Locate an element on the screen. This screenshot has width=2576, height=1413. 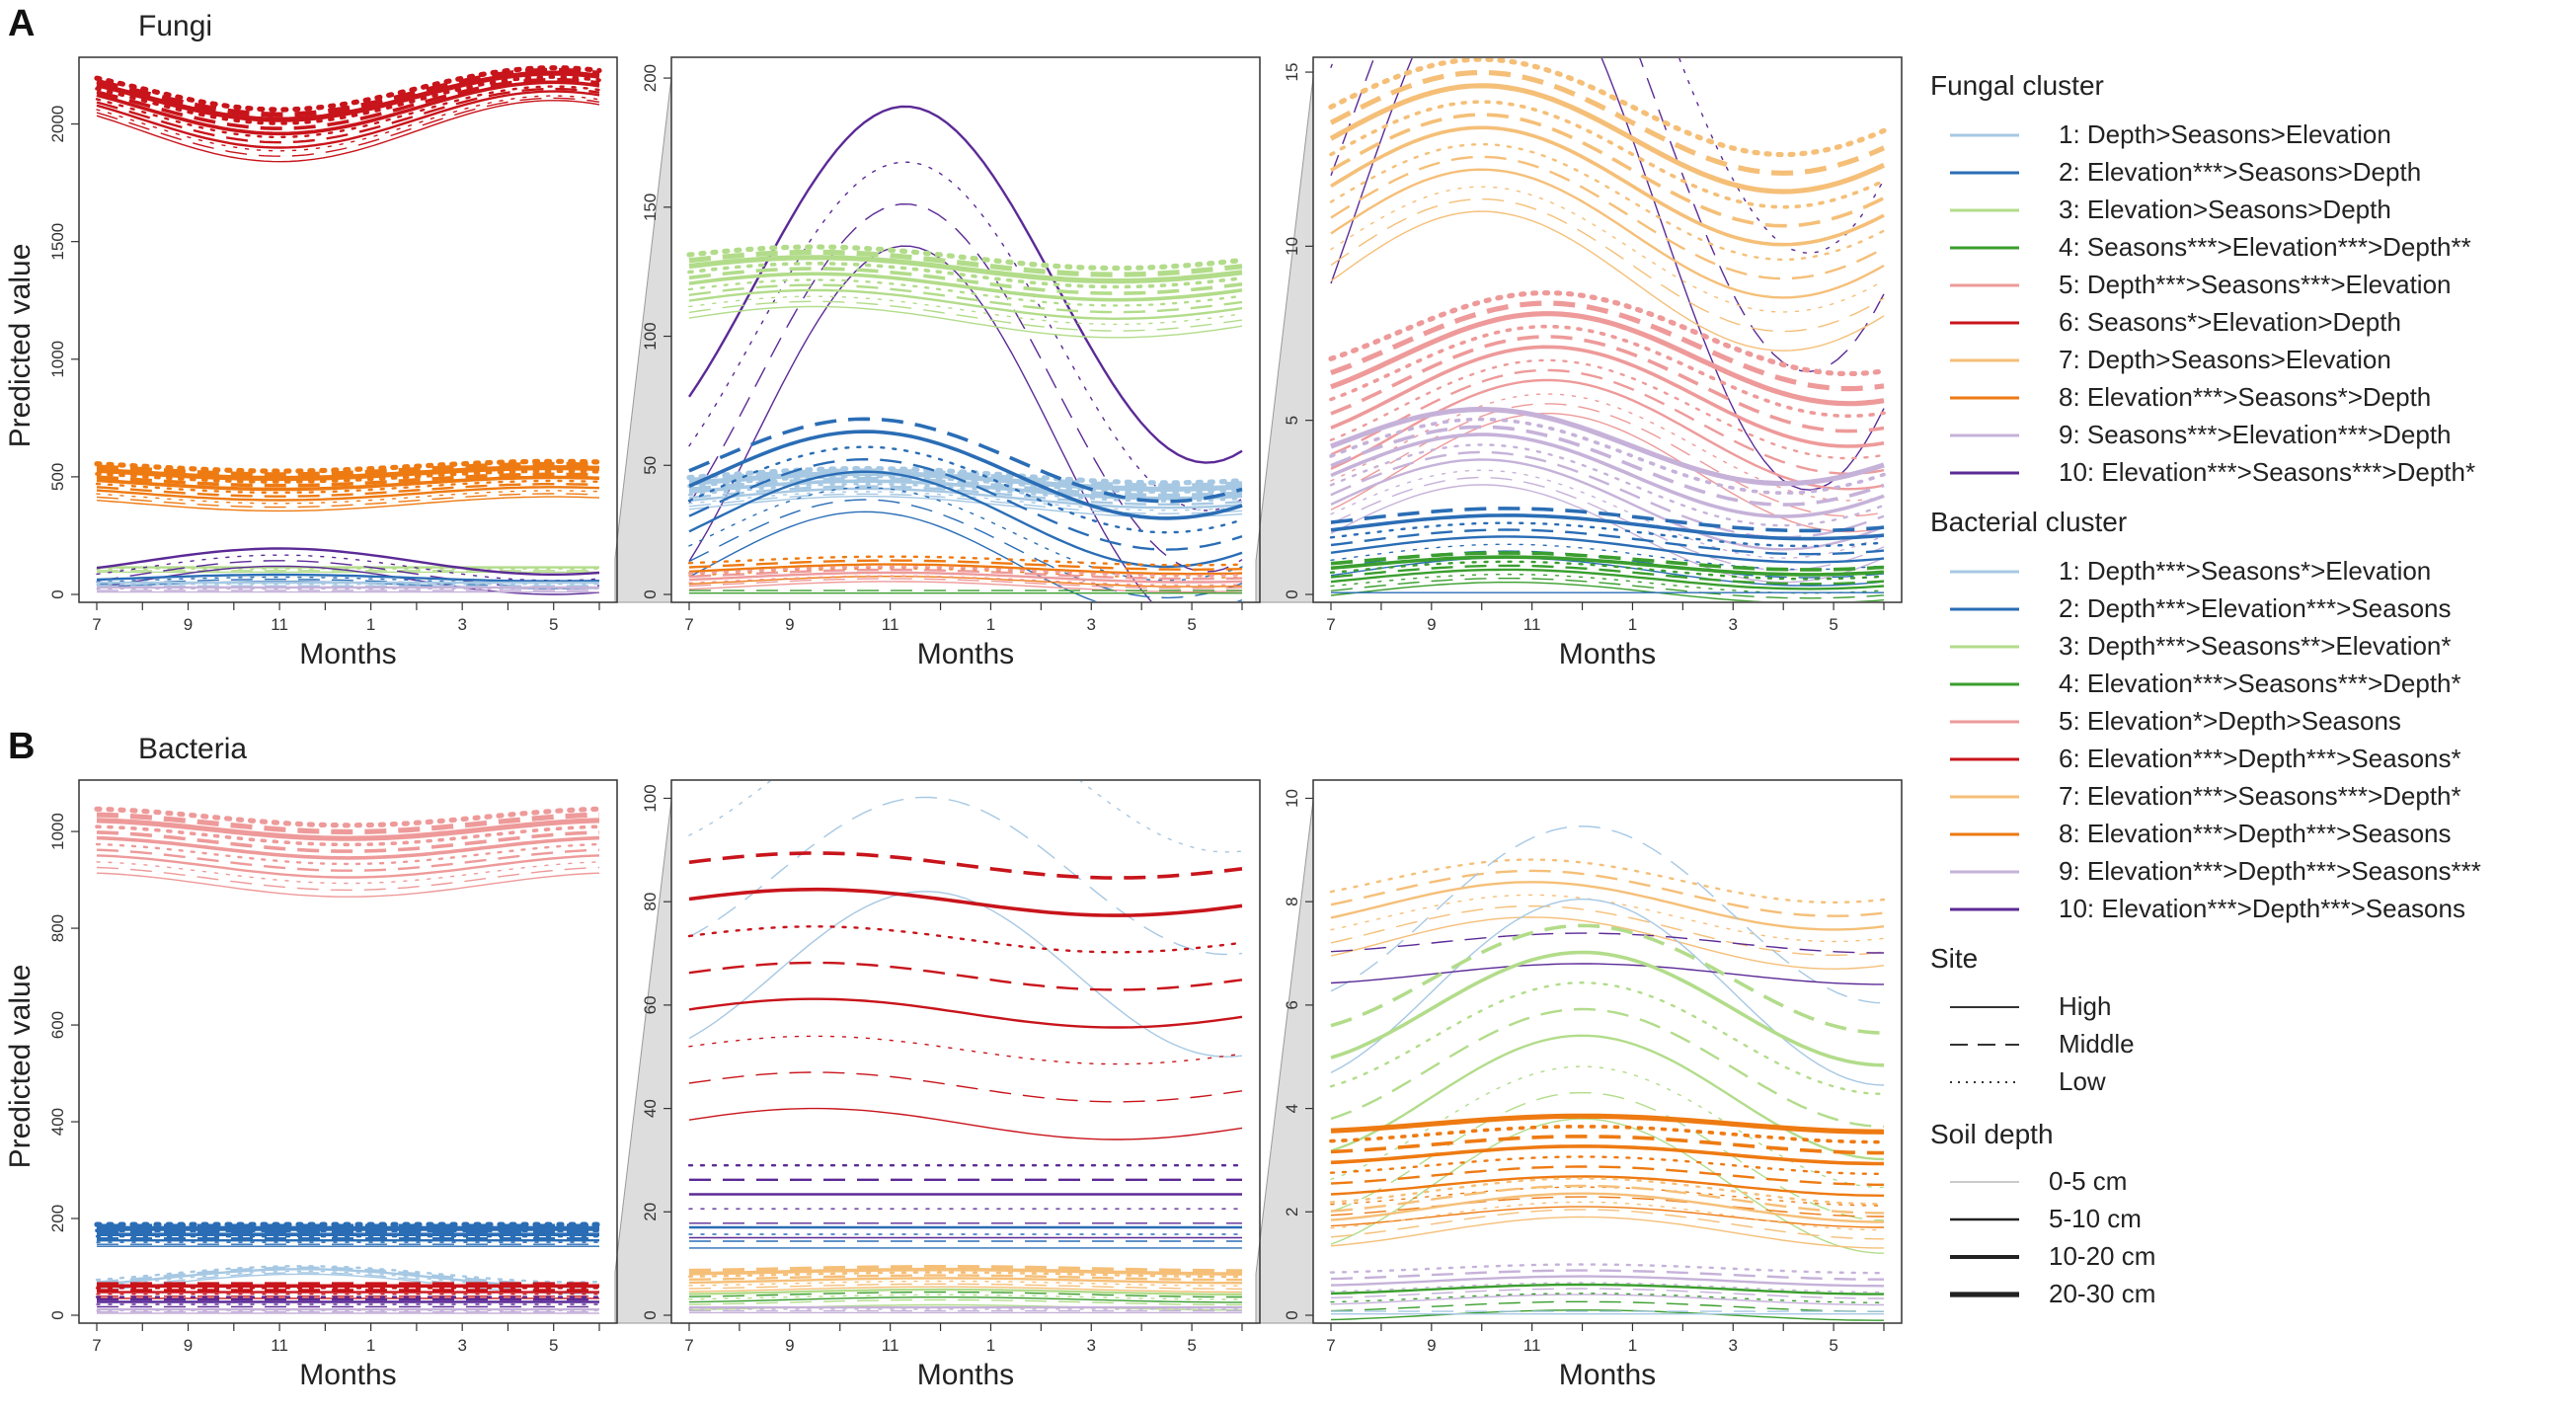
legend-item-label: 5: Depth***>Seasons***>Elevation is located at coordinates (2255, 284).